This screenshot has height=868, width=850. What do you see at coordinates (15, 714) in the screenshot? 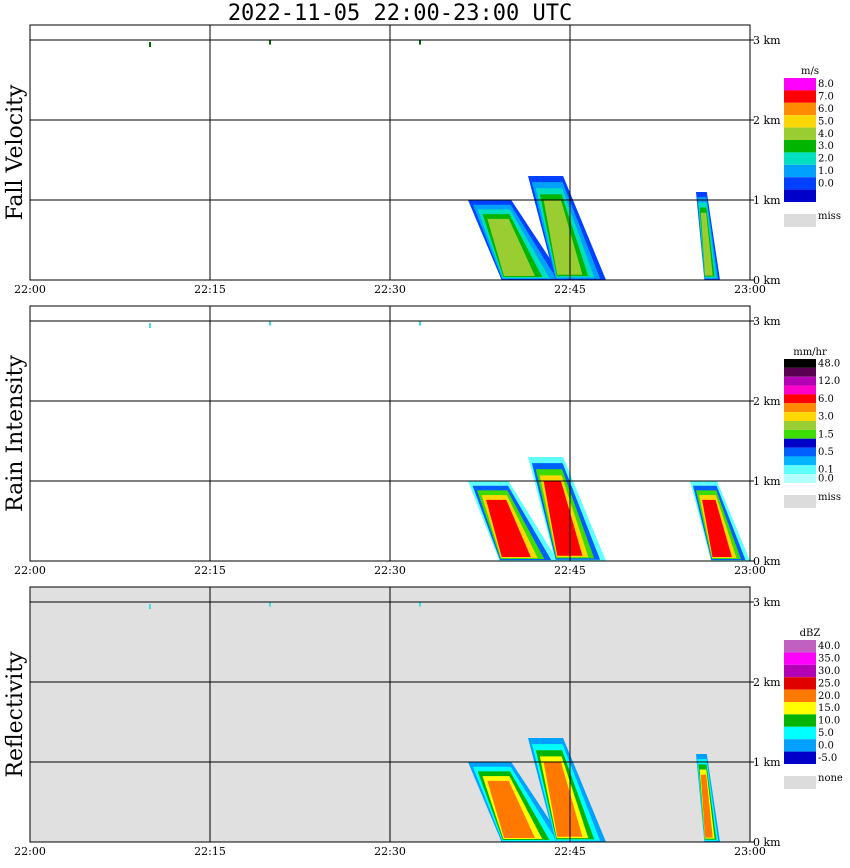
I see `panel-ylabel: Reflectivity` at bounding box center [15, 714].